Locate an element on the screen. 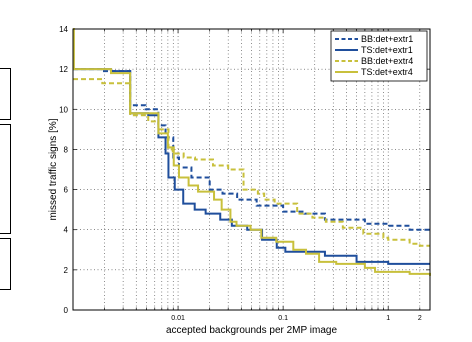 This screenshot has height=342, width=472. y-tick-label: 4 is located at coordinates (66, 230).